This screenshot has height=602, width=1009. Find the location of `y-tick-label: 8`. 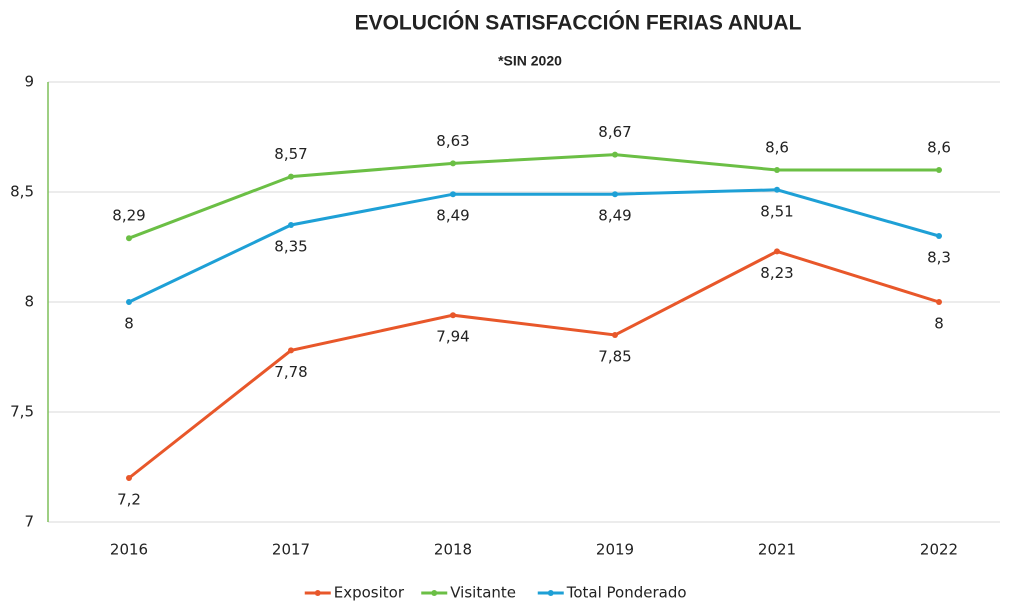

y-tick-label: 8 is located at coordinates (29, 302).